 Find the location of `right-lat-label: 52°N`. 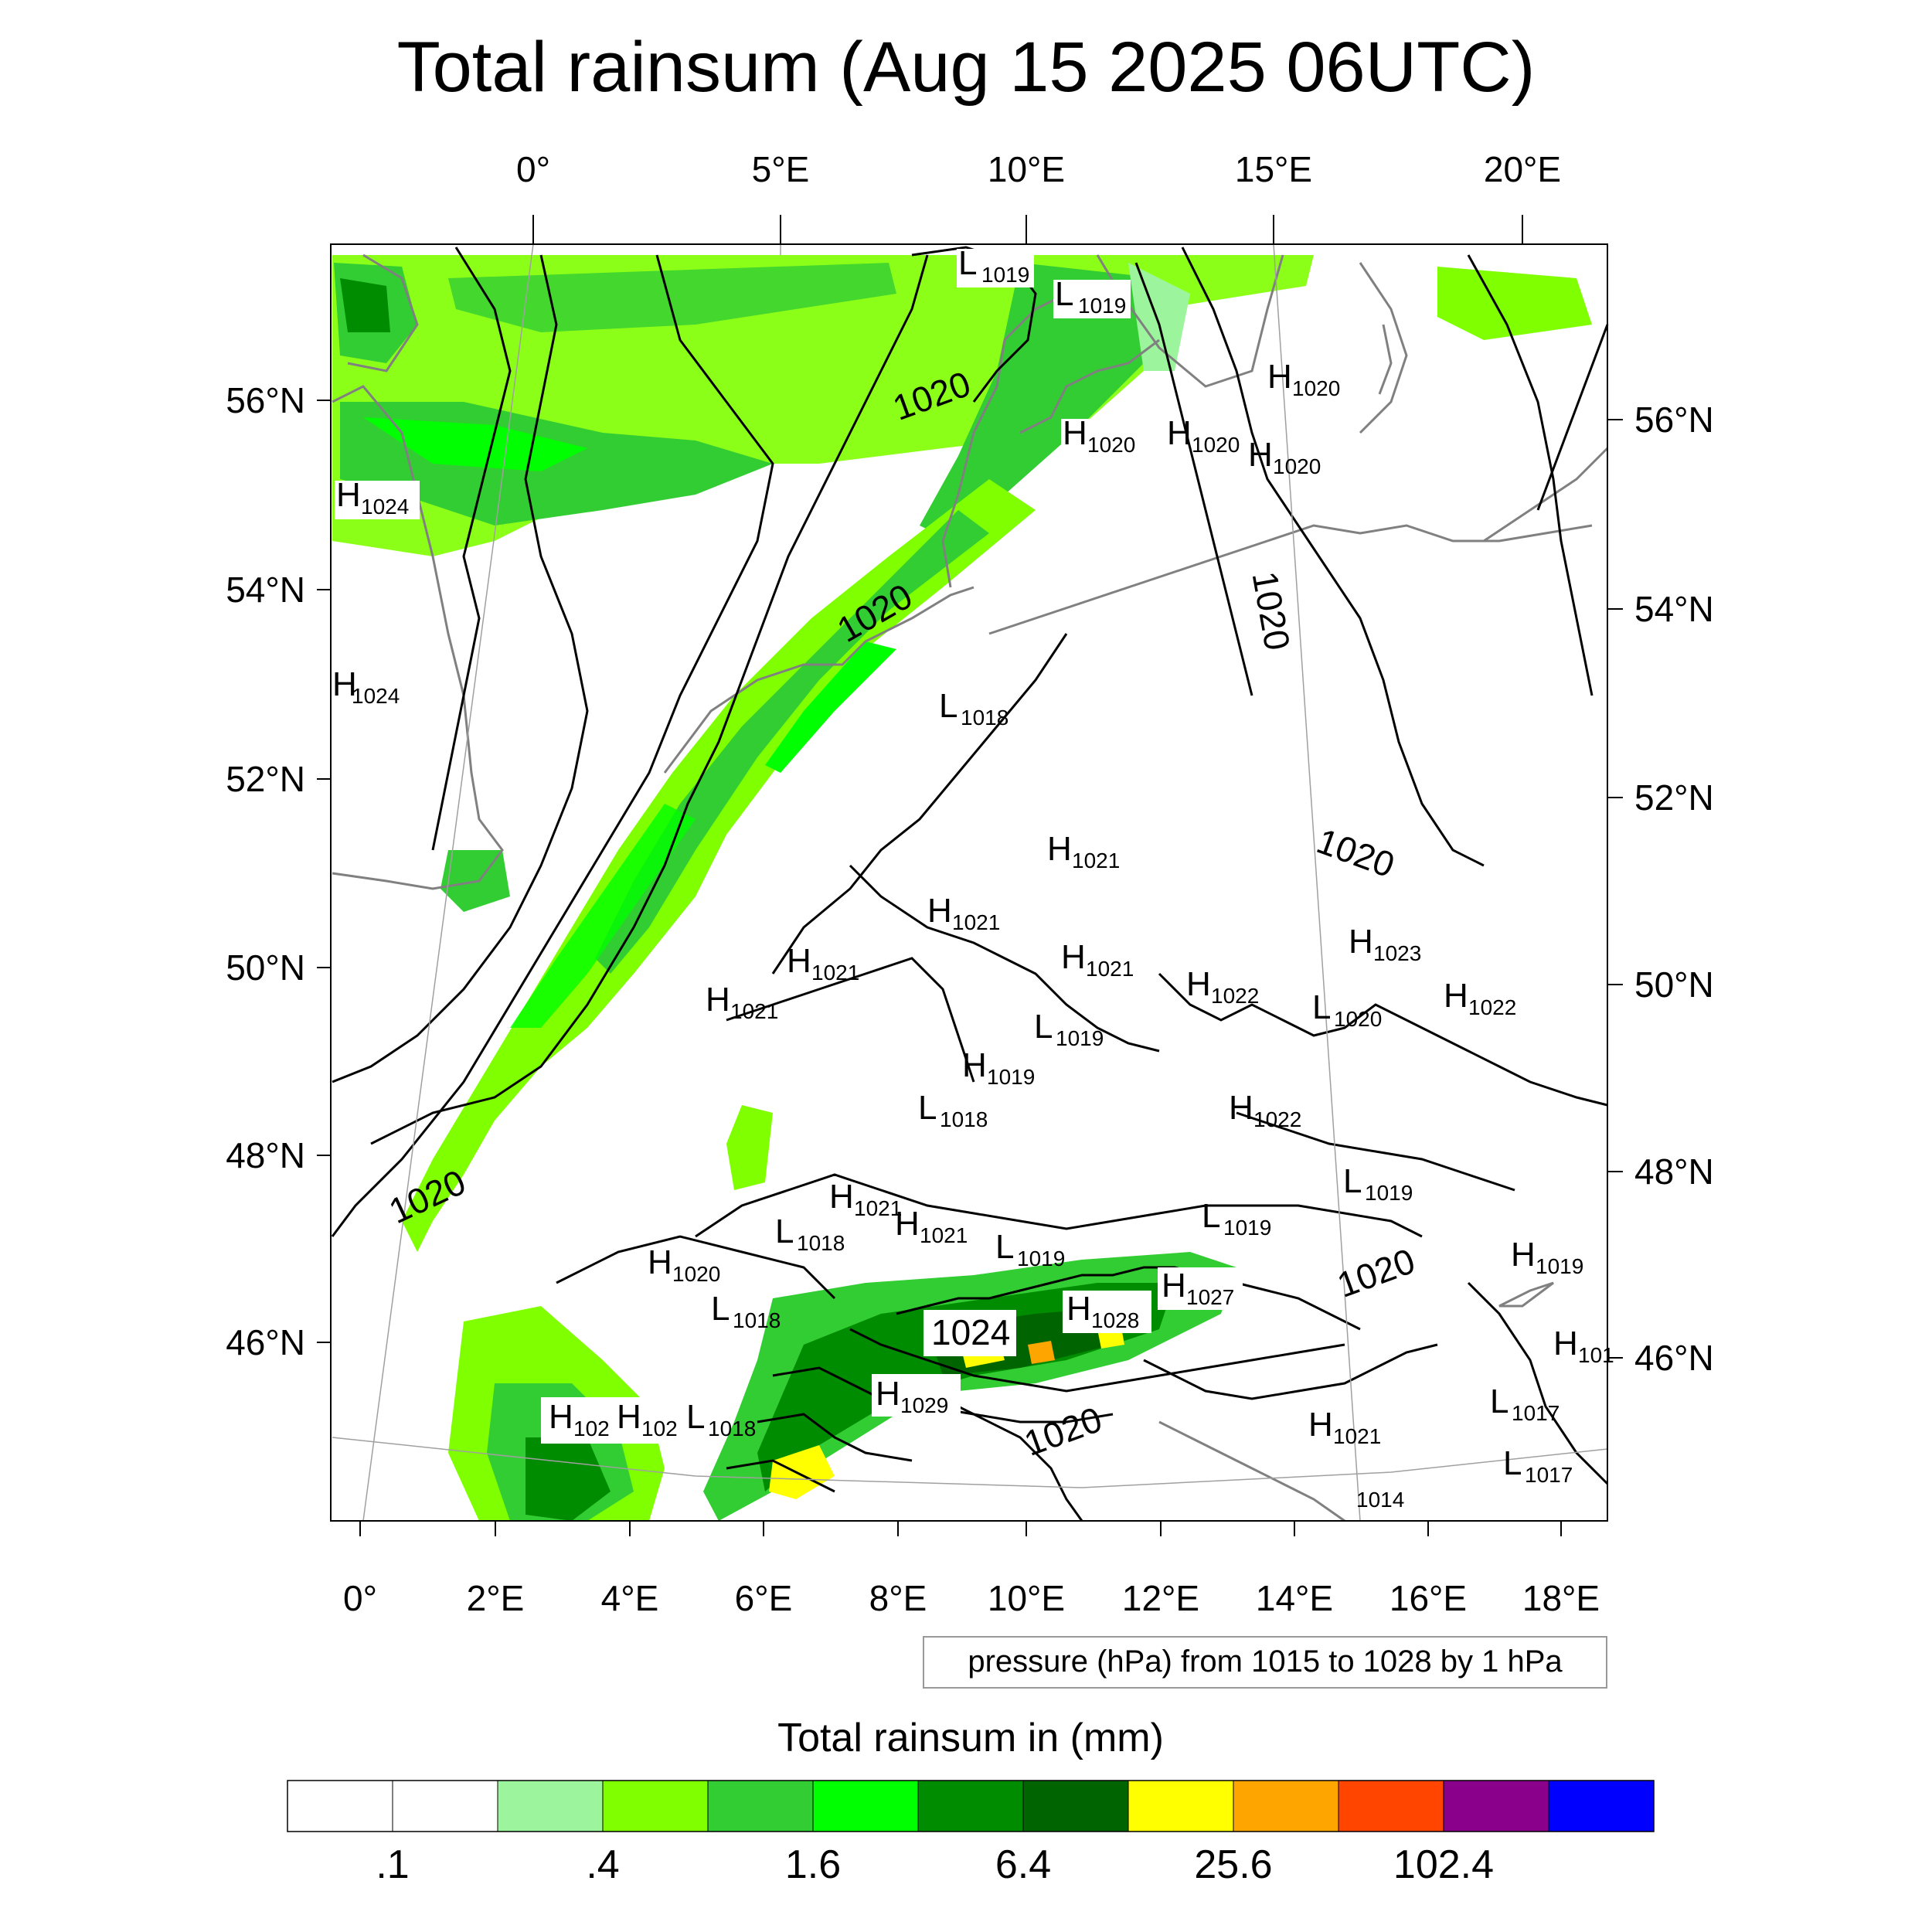

right-lat-label: 52°N is located at coordinates (1674, 798).